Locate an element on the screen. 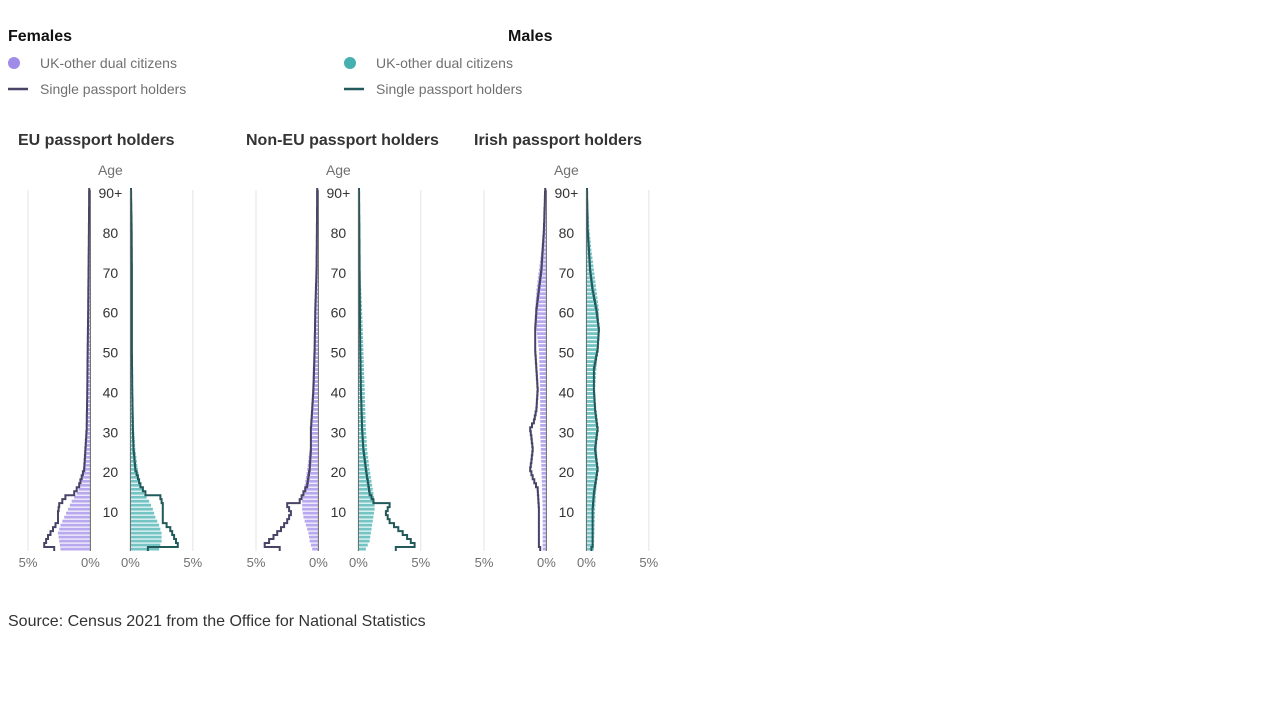 The image size is (1280, 725). age-tick-label: 70 is located at coordinates (339, 273).